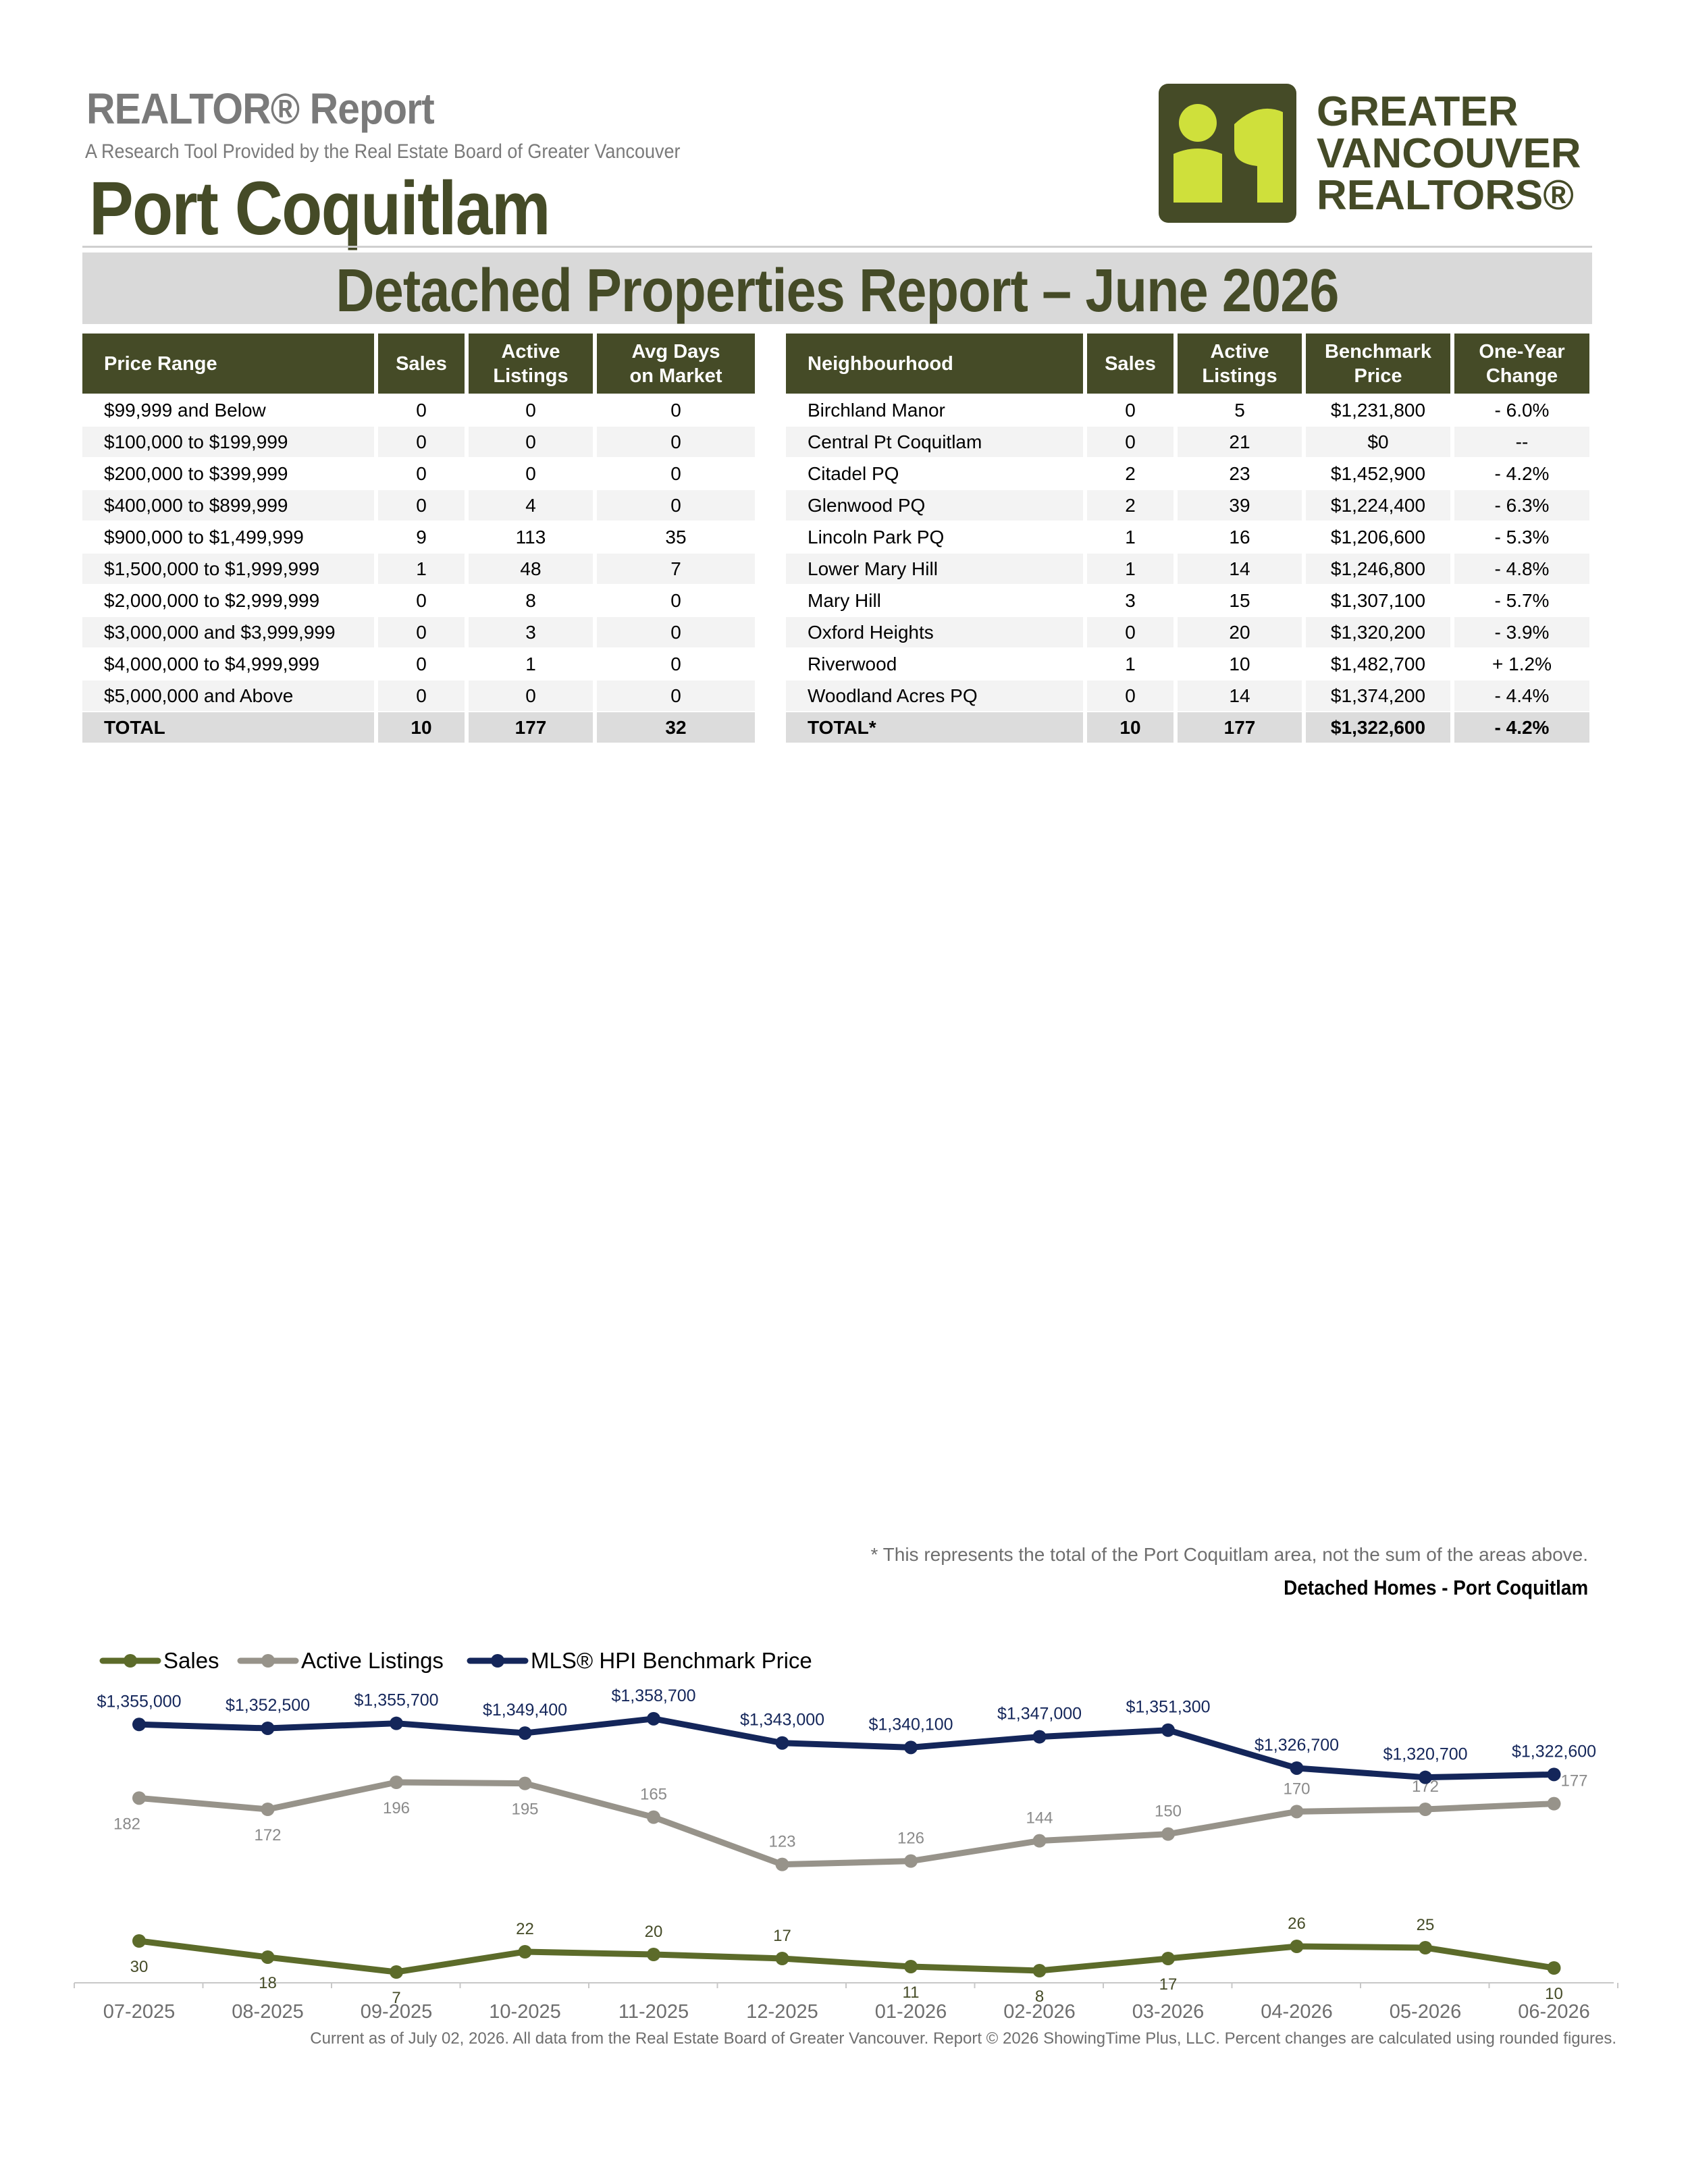  What do you see at coordinates (530, 600) in the screenshot?
I see `price-cell: 8` at bounding box center [530, 600].